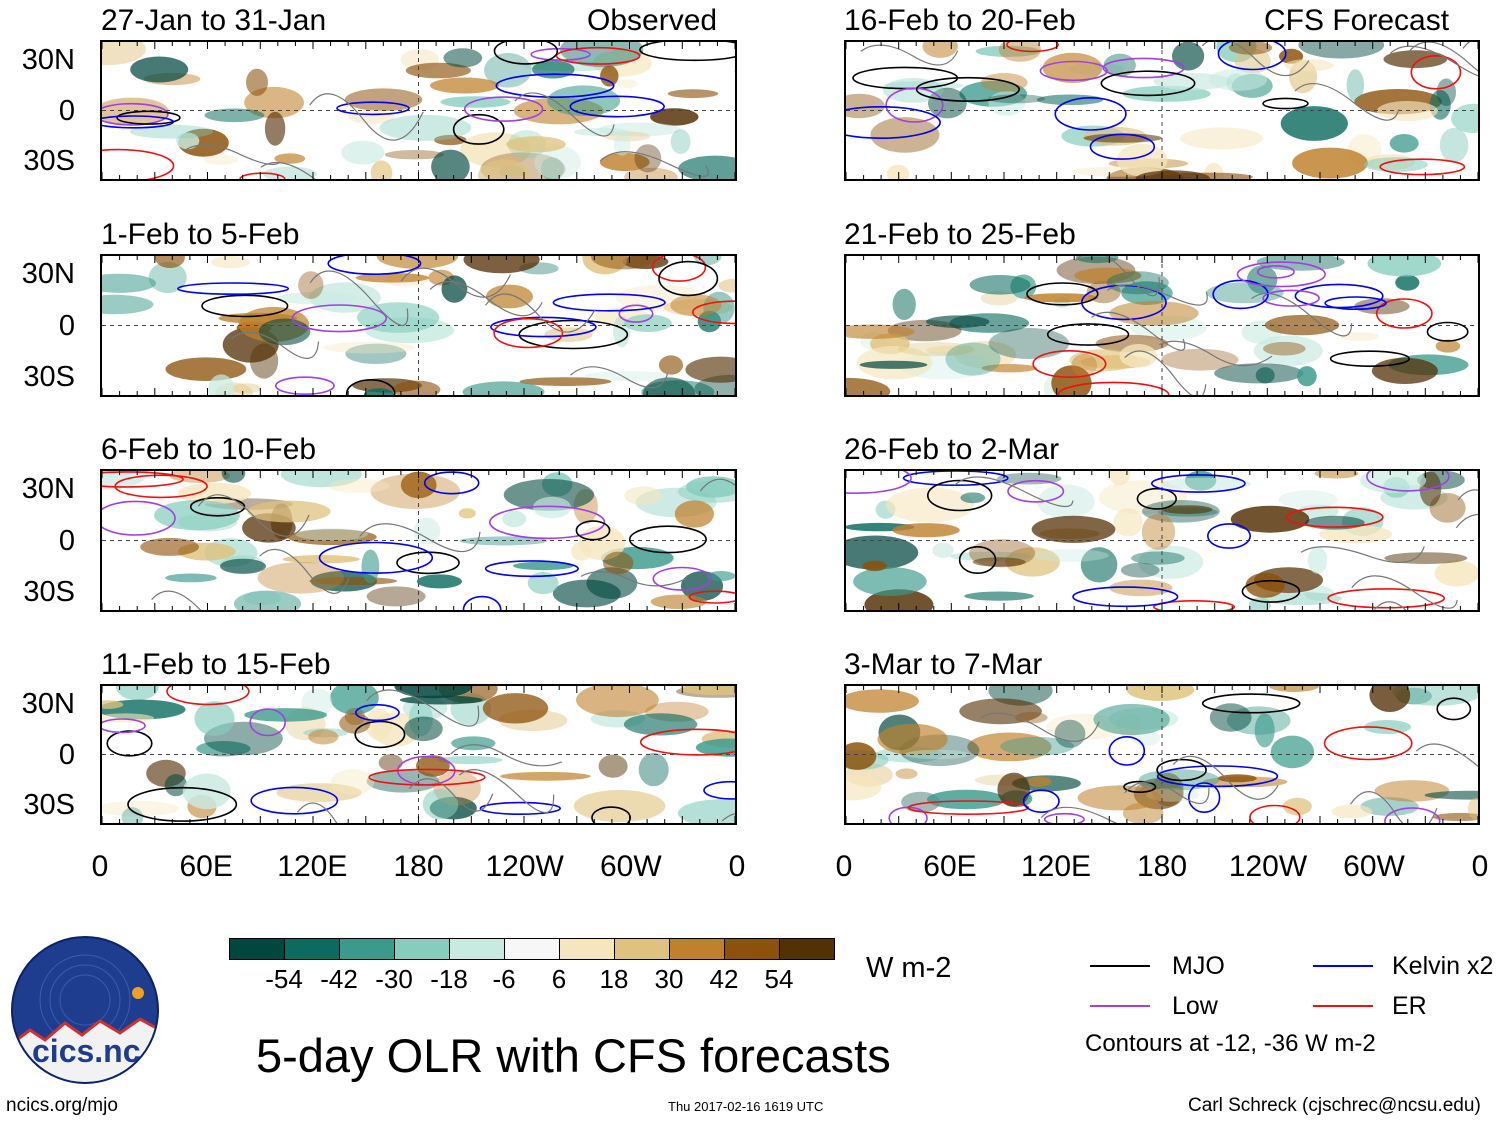  Describe the element at coordinates (200, 234) in the screenshot. I see `panel-title-2: 1-Feb to 5-Feb` at that location.